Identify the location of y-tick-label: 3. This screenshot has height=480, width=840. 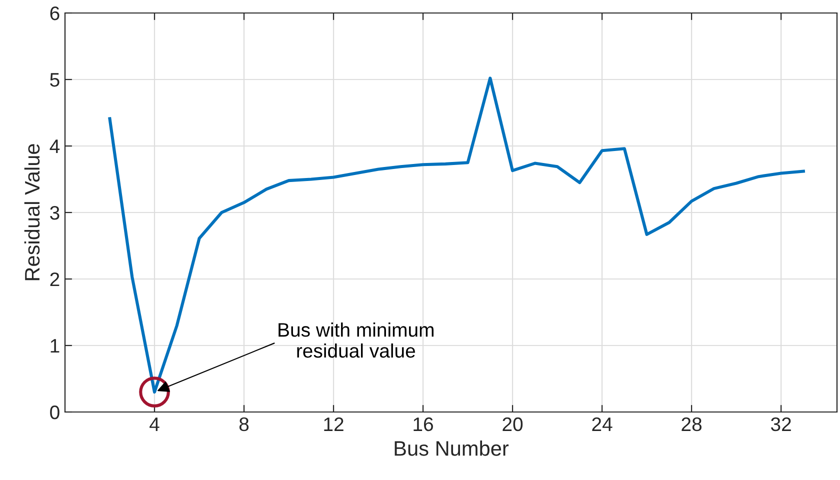
(55, 213).